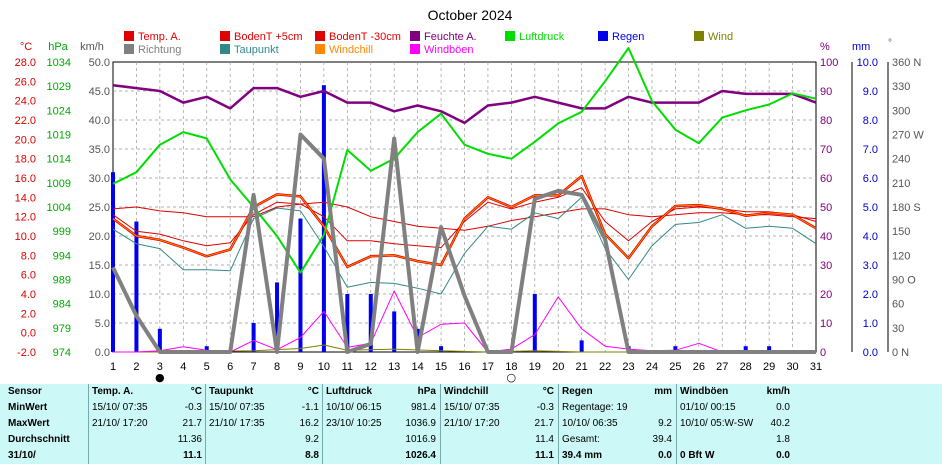  What do you see at coordinates (313, 391) in the screenshot?
I see `group-unit: °C` at bounding box center [313, 391].